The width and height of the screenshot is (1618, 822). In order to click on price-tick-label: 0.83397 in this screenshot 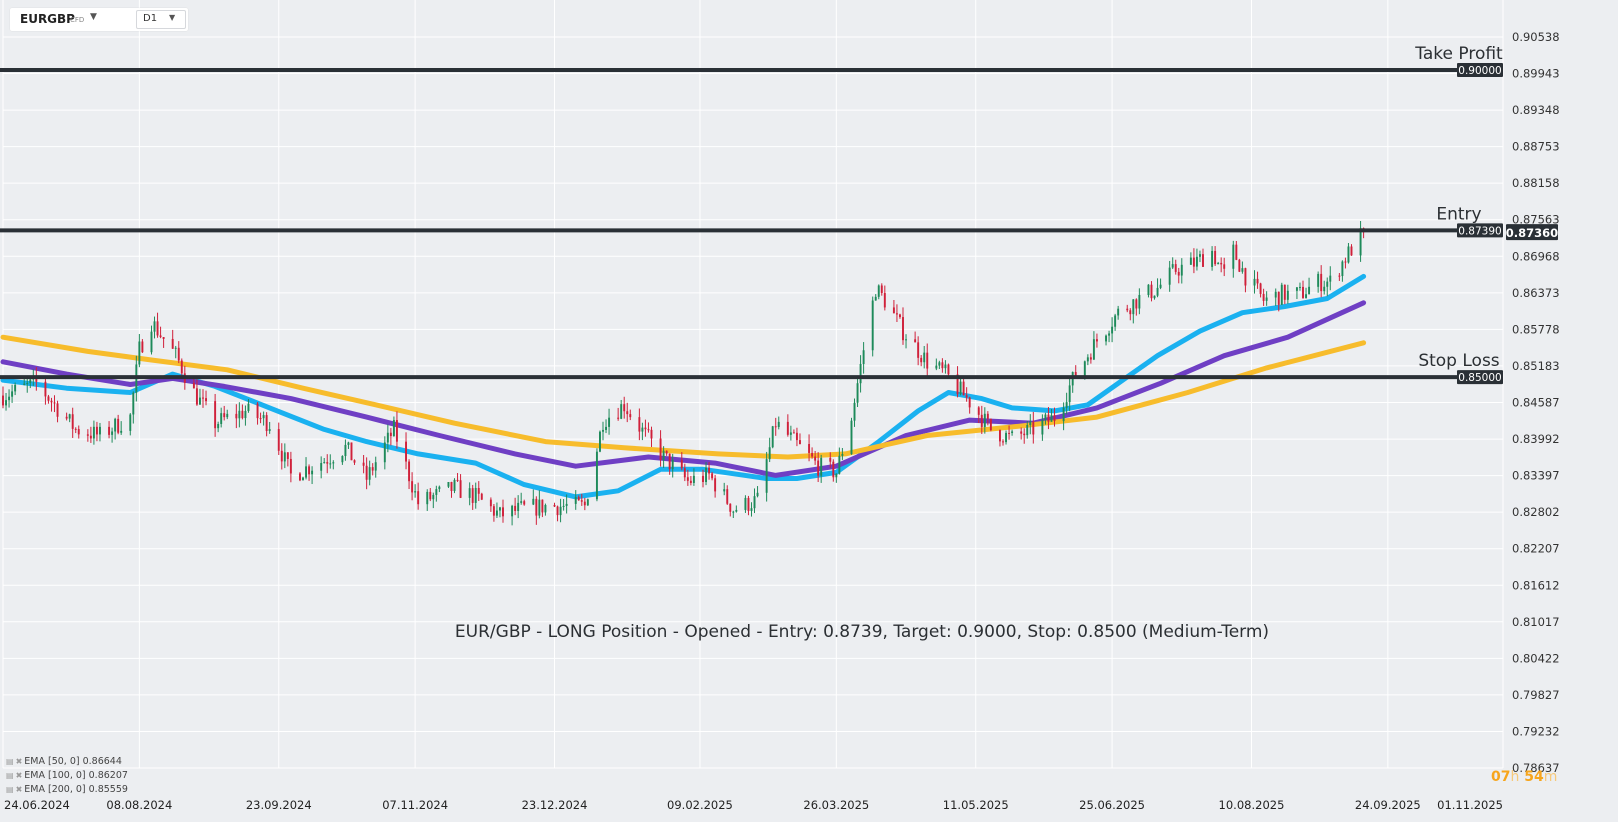, I will do `click(1536, 476)`.